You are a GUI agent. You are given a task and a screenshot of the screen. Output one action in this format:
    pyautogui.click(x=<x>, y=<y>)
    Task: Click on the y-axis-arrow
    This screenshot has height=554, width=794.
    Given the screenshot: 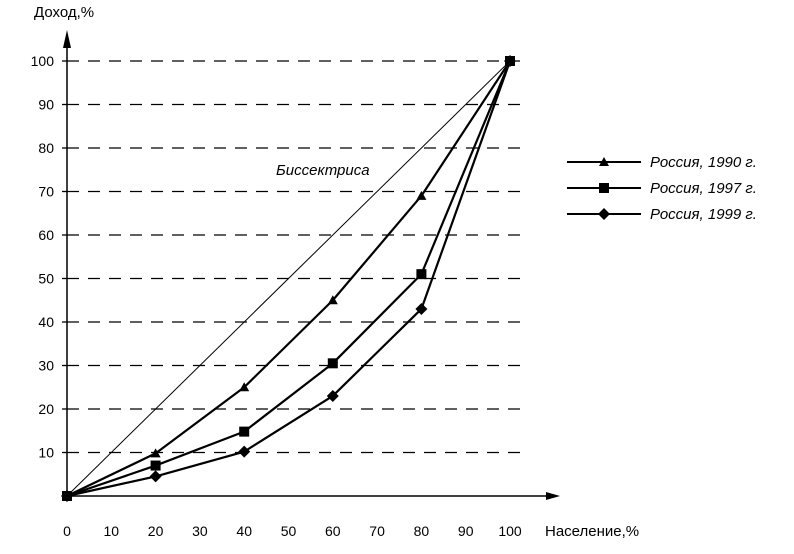 What is the action you would take?
    pyautogui.click(x=67, y=39)
    